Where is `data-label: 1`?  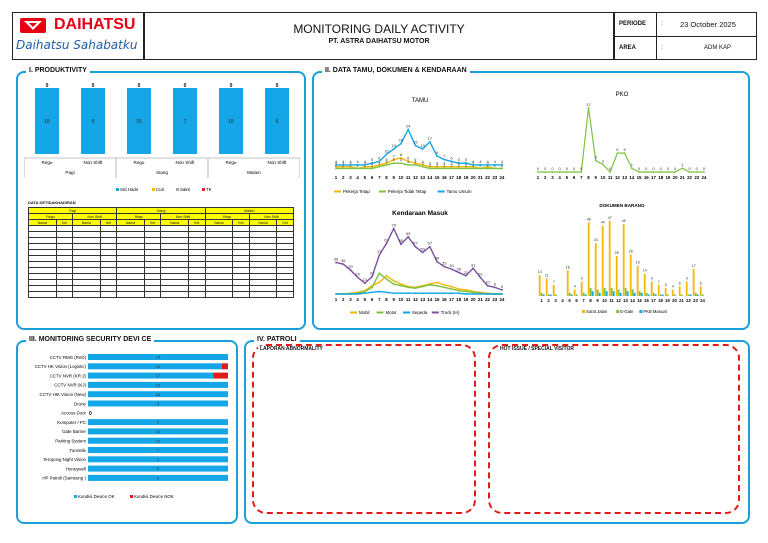 data-label: 1 is located at coordinates (682, 164).